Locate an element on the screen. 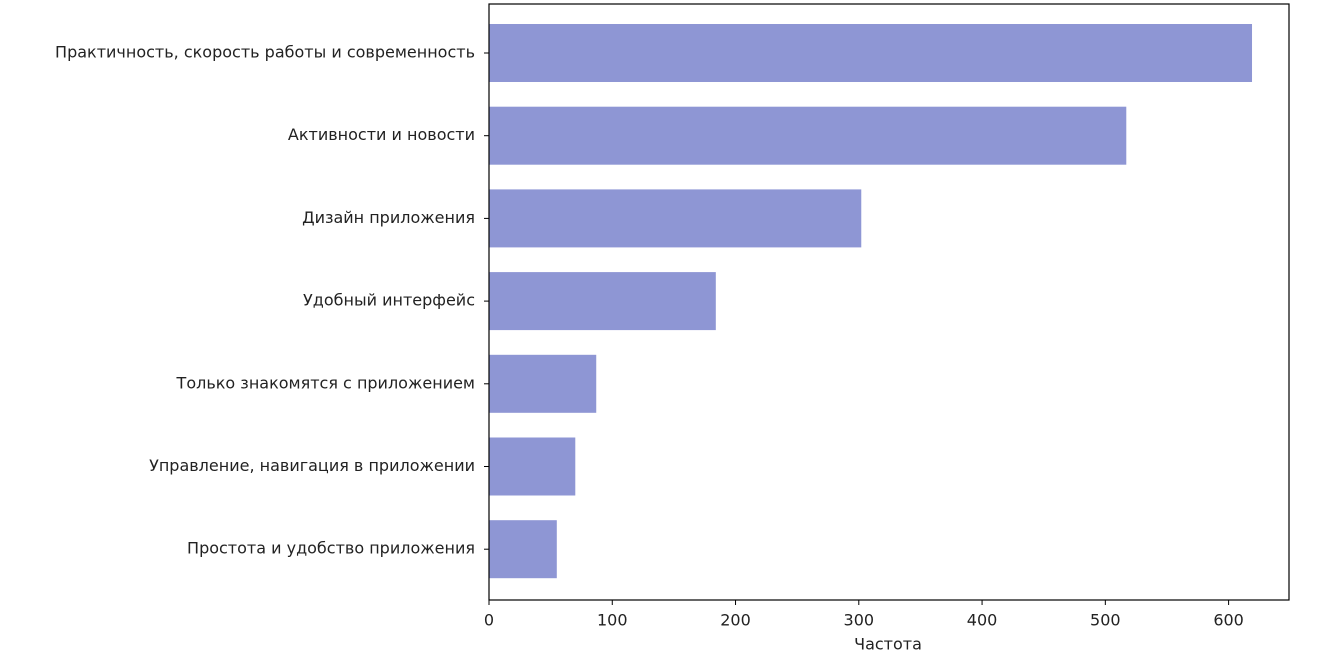 The height and width of the screenshot is (662, 1321). y-tick-label: Активности и новости is located at coordinates (381, 134).